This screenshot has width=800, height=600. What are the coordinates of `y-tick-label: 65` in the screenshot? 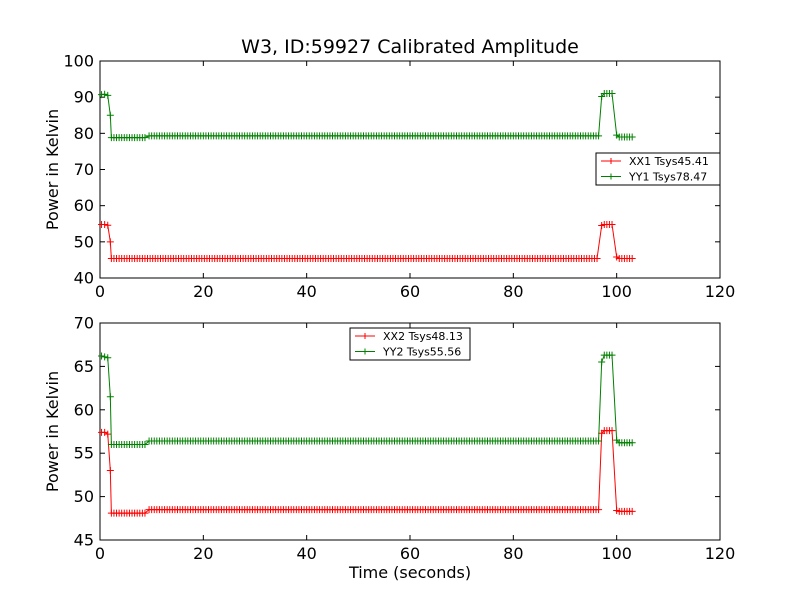 It's located at (84, 366).